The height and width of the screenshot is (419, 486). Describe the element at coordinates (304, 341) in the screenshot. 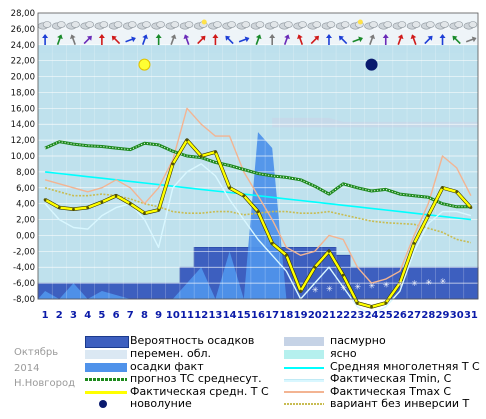

I see `legend-swatch-overcast` at that location.